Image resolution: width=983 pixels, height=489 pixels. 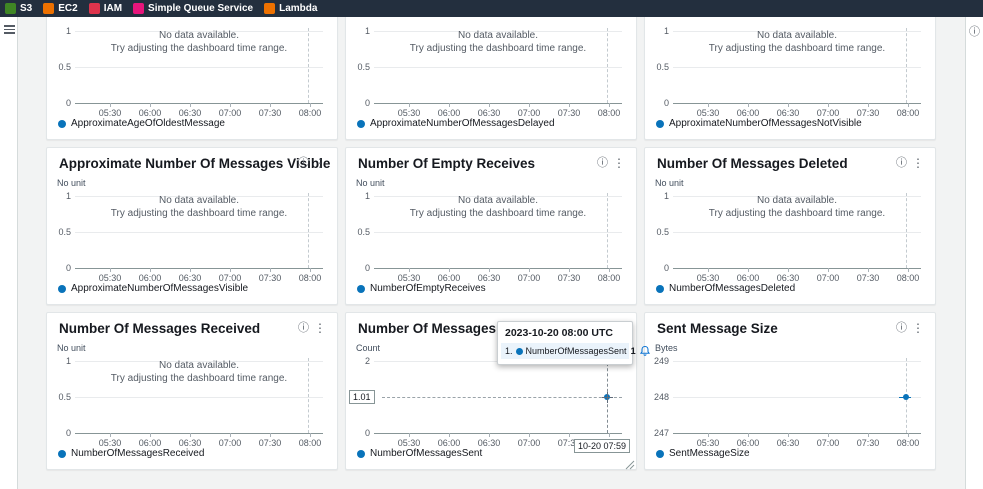 What do you see at coordinates (717, 328) in the screenshot?
I see `chart-title: Sent Message Size` at bounding box center [717, 328].